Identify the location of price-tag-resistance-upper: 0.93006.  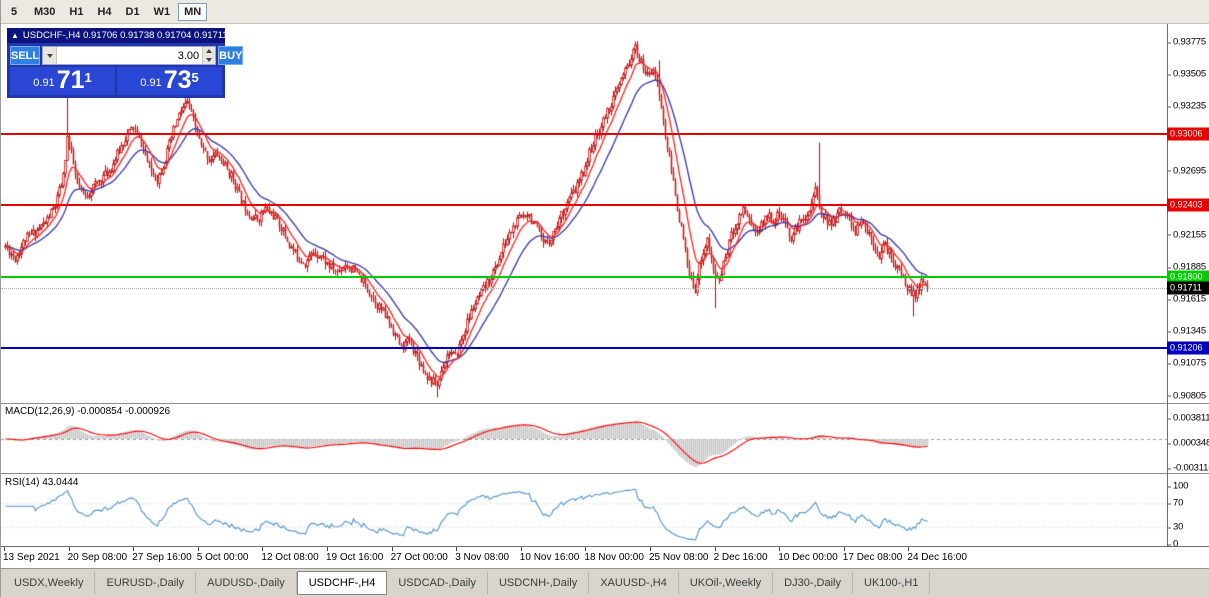
(1188, 134).